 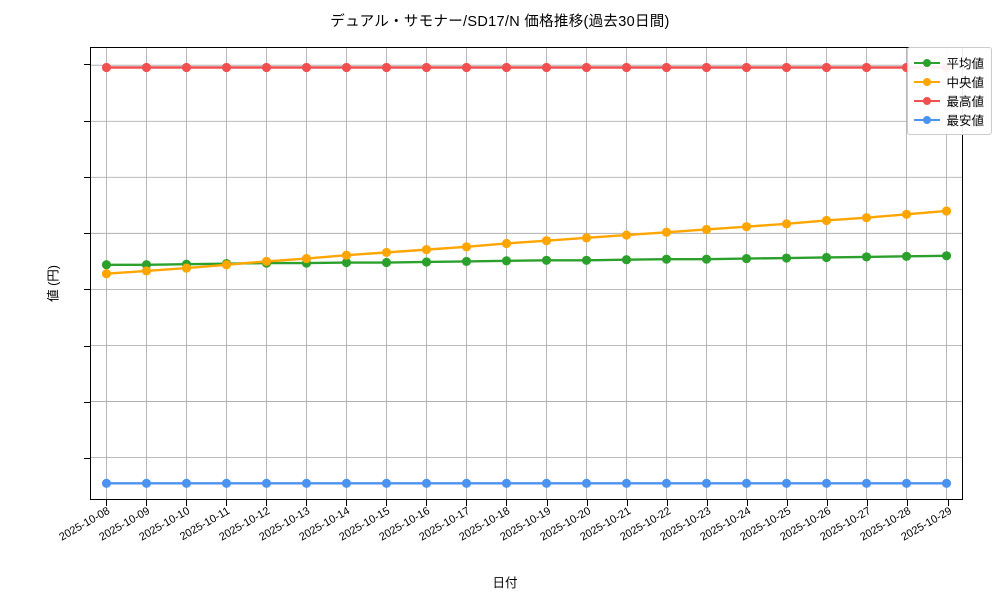 I want to click on legend-item-1: 平均値, so click(x=949, y=62).